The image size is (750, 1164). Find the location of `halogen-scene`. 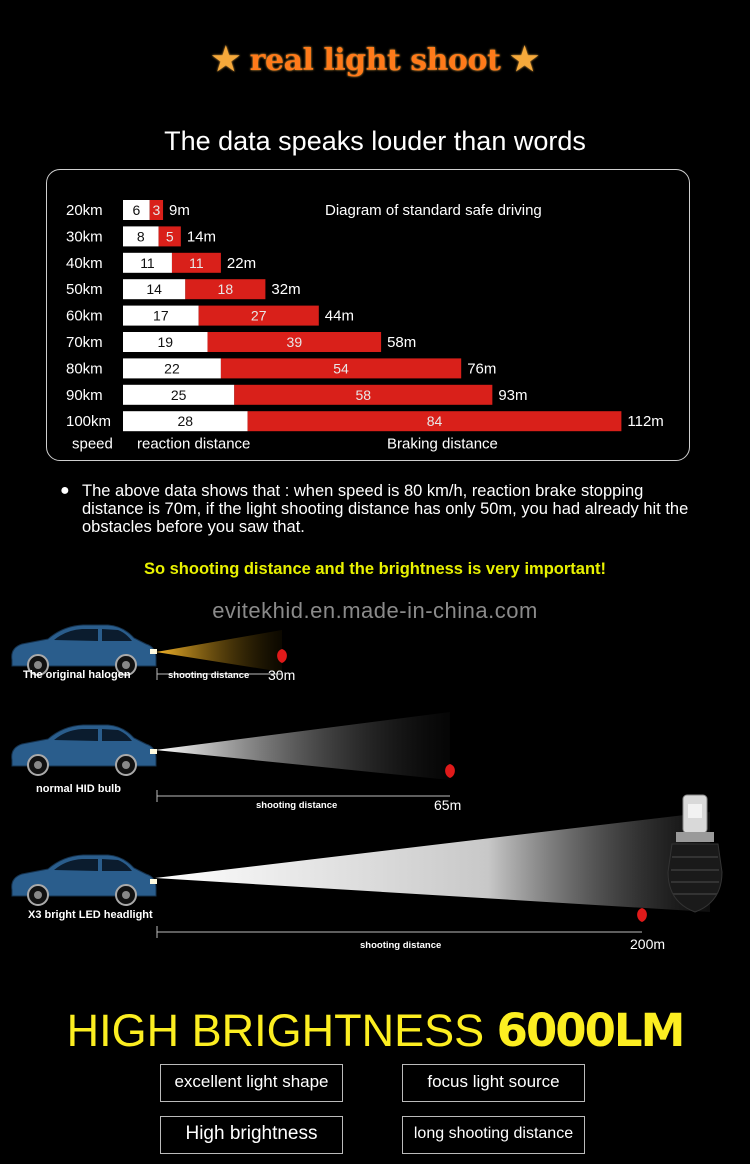

halogen-scene is located at coordinates (148, 652).